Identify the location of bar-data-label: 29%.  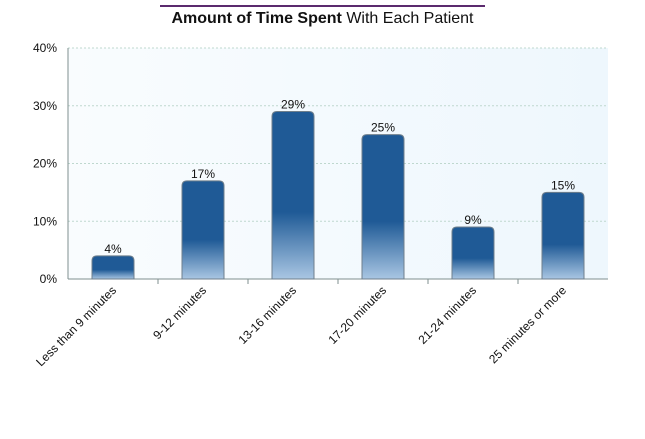
(293, 105).